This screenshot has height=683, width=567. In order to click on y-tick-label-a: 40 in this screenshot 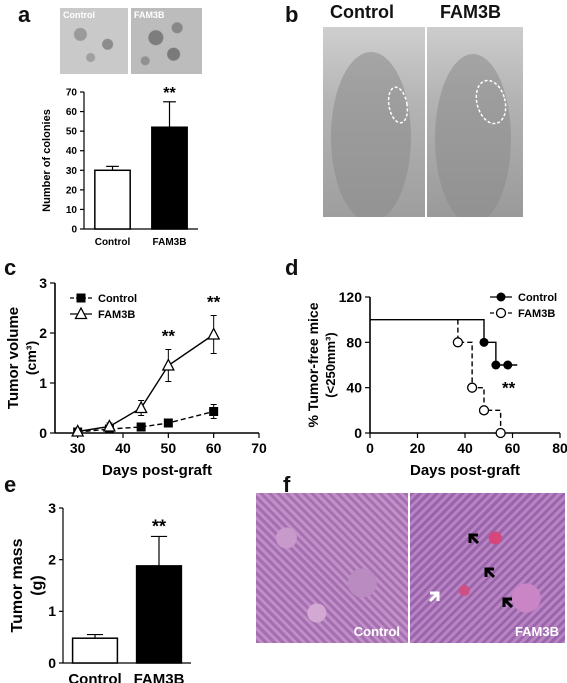, I will do `click(72, 151)`.